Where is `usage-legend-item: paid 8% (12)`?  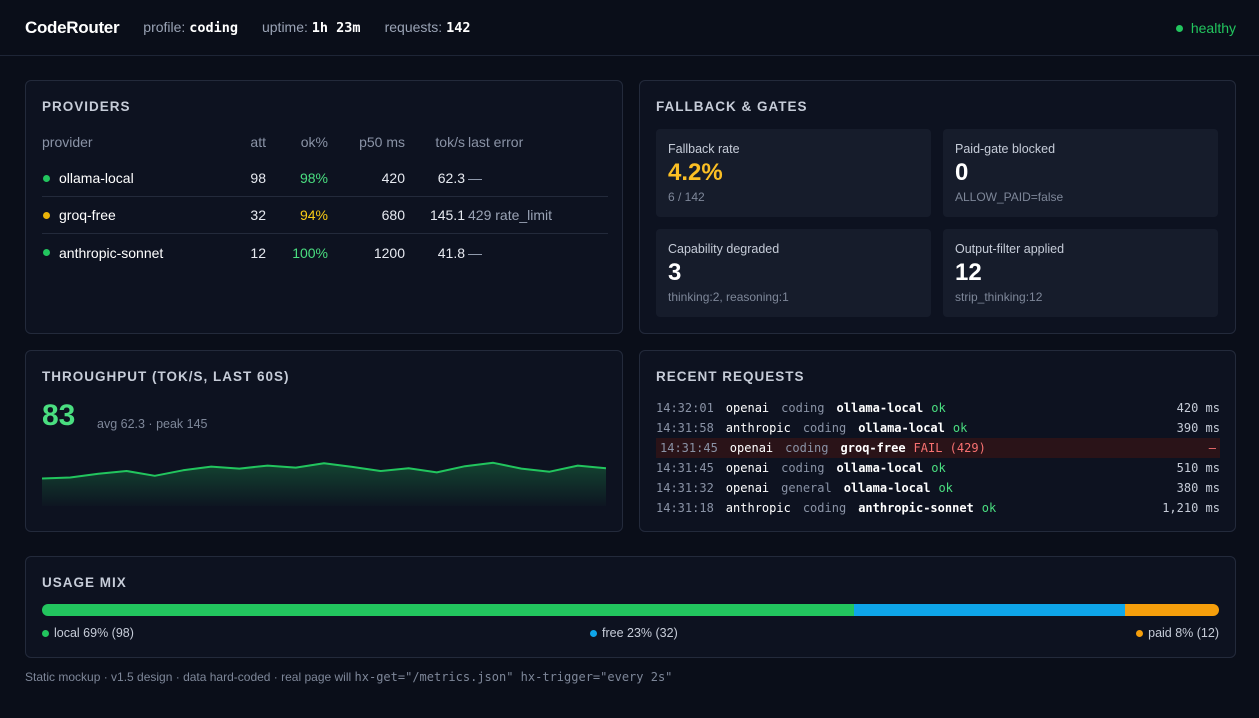 usage-legend-item: paid 8% (12) is located at coordinates (1177, 633).